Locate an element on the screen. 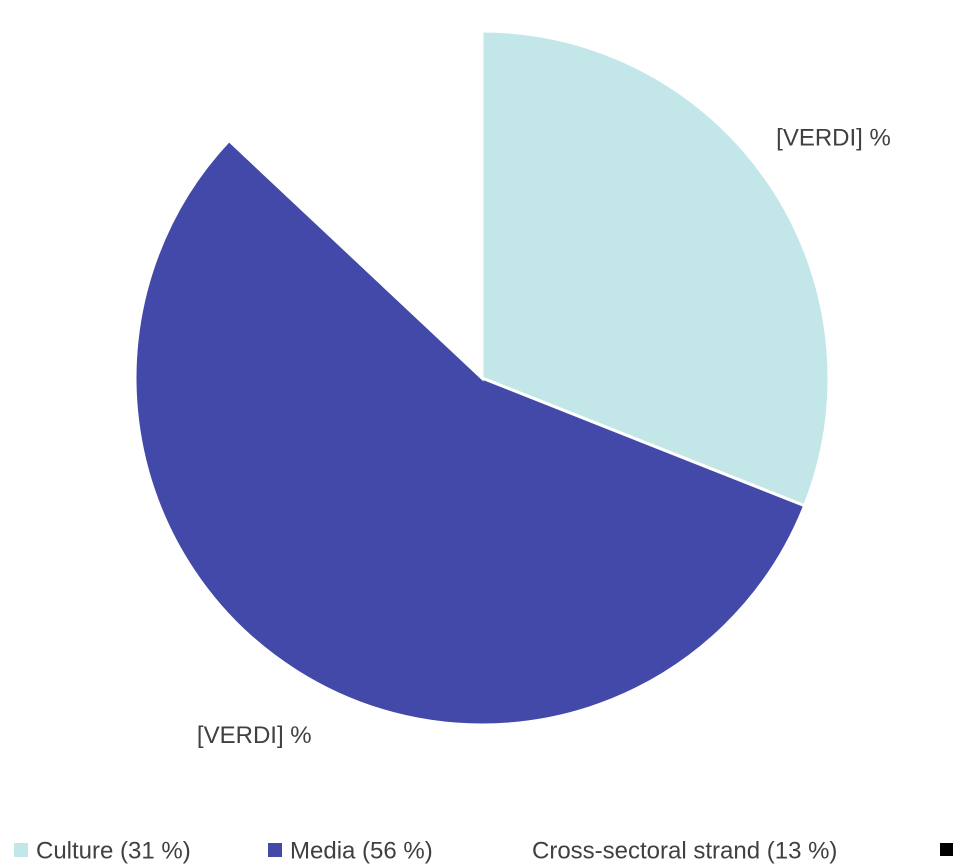 The height and width of the screenshot is (868, 956). legend-label: Culture (31 %) is located at coordinates (113, 850).